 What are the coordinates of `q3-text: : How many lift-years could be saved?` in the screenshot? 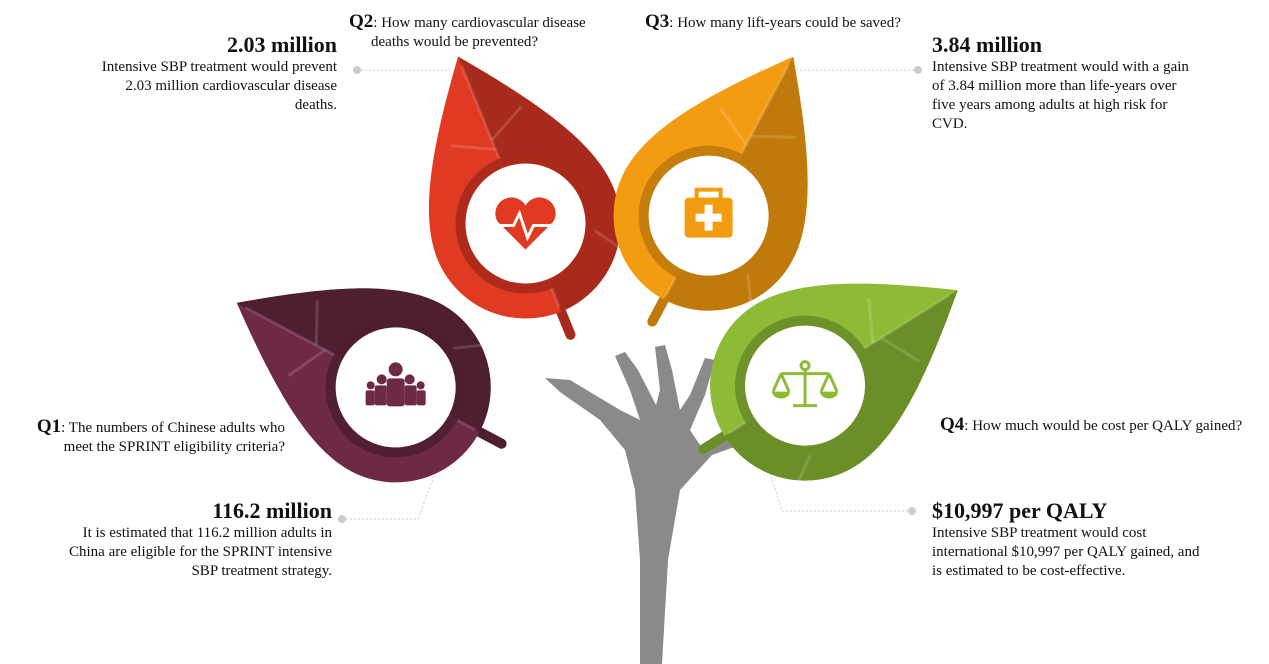 It's located at (785, 23).